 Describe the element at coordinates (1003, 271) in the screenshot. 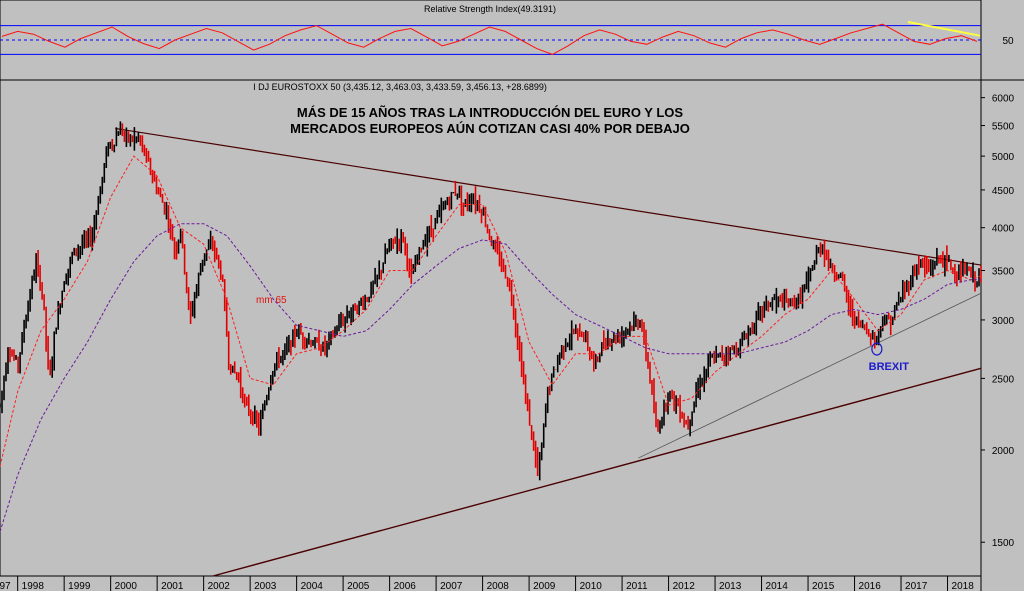

I see `y-tick-label: 3500` at that location.